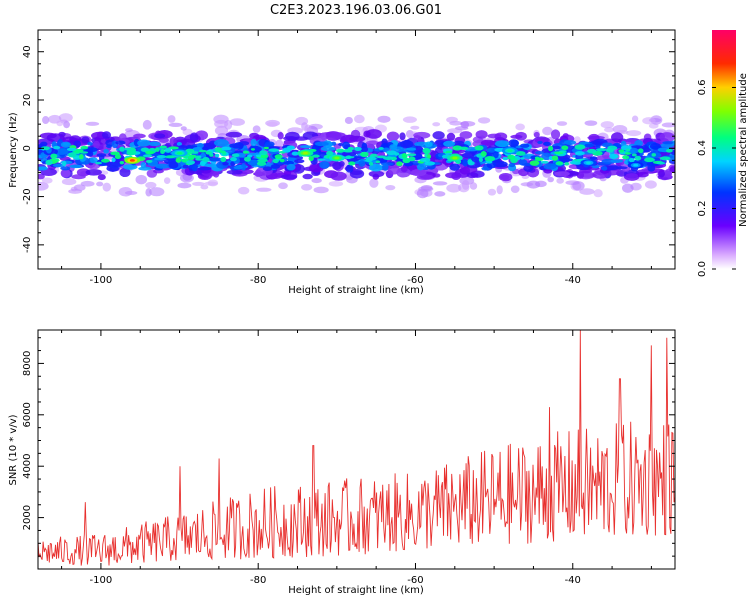  What do you see at coordinates (702, 269) in the screenshot?
I see `colorbar-tick-label: 0.0` at bounding box center [702, 269].